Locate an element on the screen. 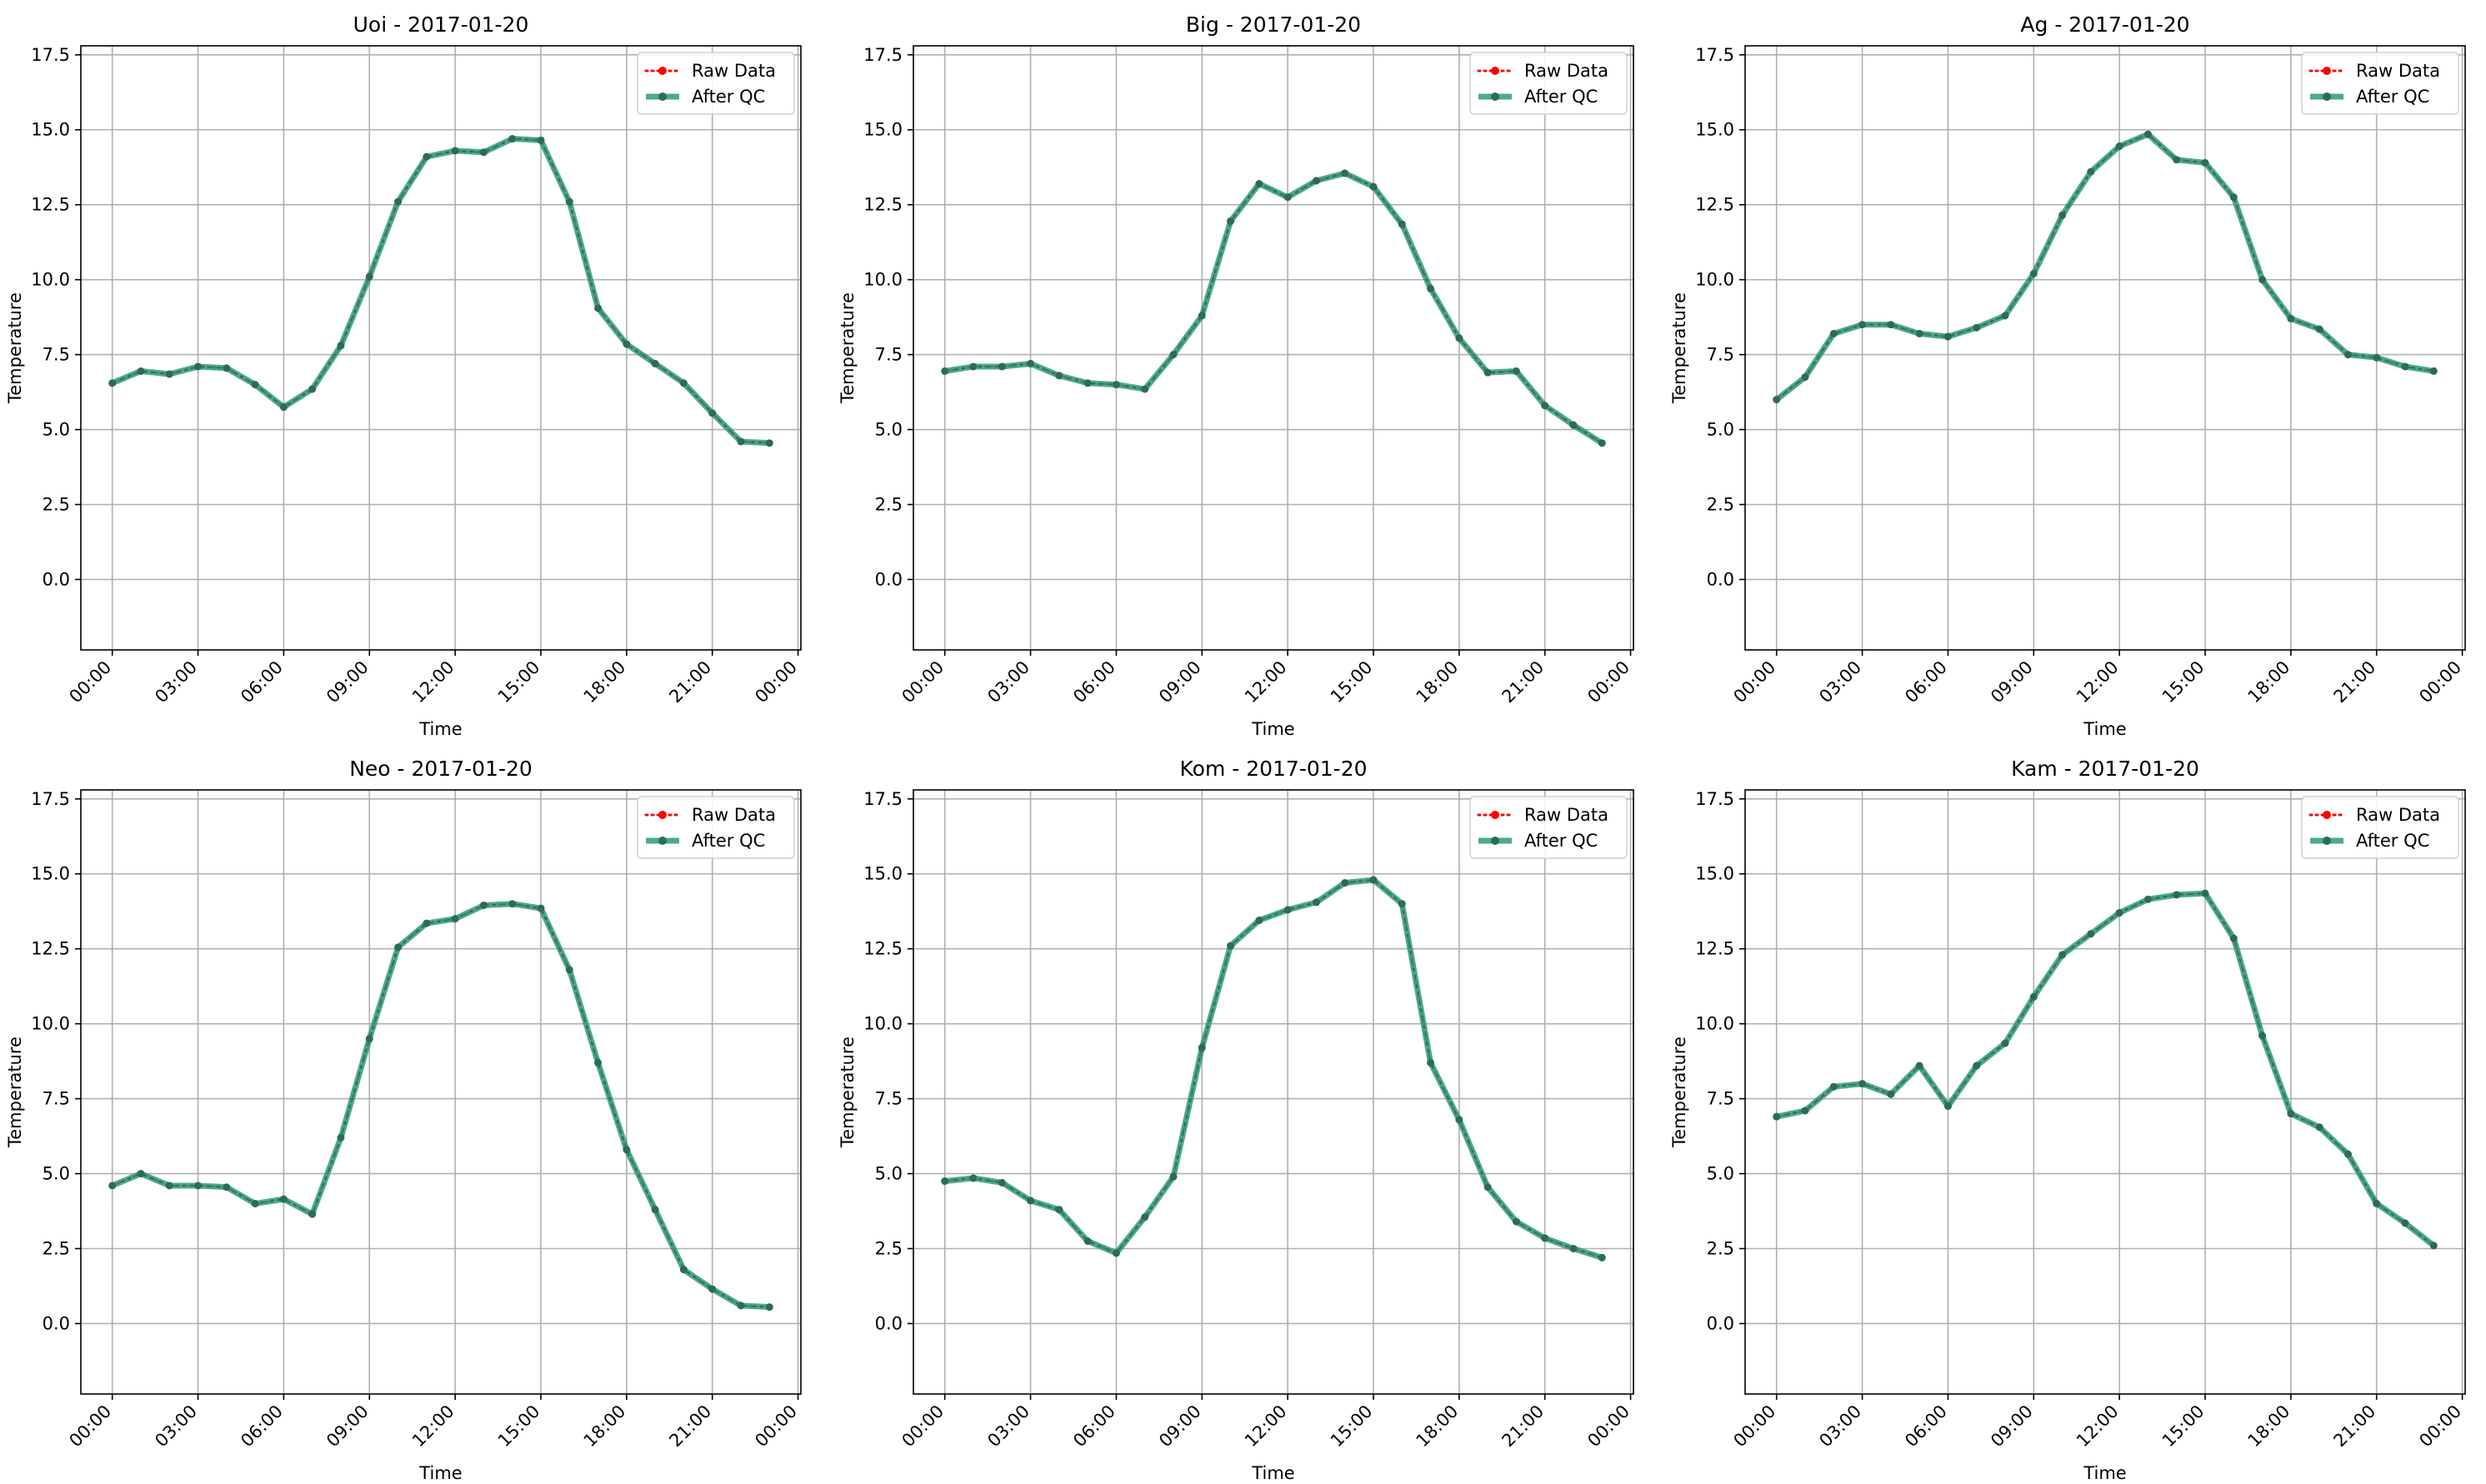  y-tick-label: 7.5 is located at coordinates (889, 355).